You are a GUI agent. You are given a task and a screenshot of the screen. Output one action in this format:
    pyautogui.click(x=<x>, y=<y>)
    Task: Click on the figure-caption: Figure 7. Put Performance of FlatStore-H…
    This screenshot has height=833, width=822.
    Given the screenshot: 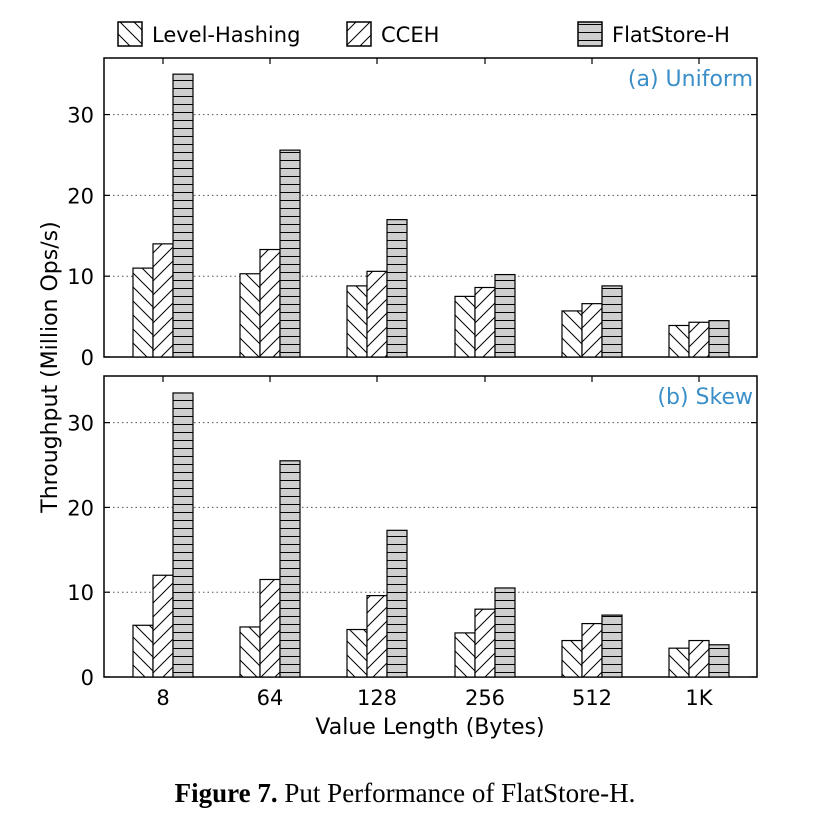 What is the action you would take?
    pyautogui.click(x=405, y=793)
    